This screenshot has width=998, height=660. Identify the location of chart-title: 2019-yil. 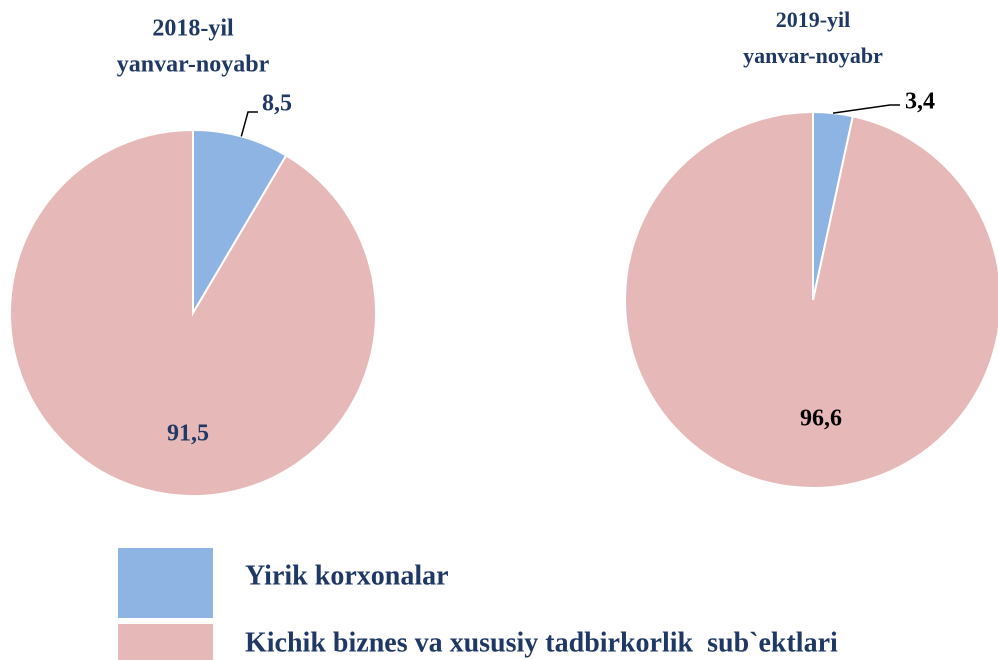
(813, 19).